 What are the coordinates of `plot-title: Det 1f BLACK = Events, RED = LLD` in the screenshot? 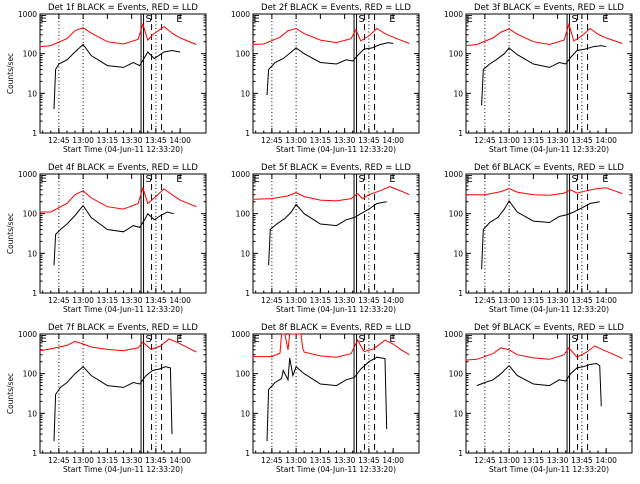 It's located at (123, 8).